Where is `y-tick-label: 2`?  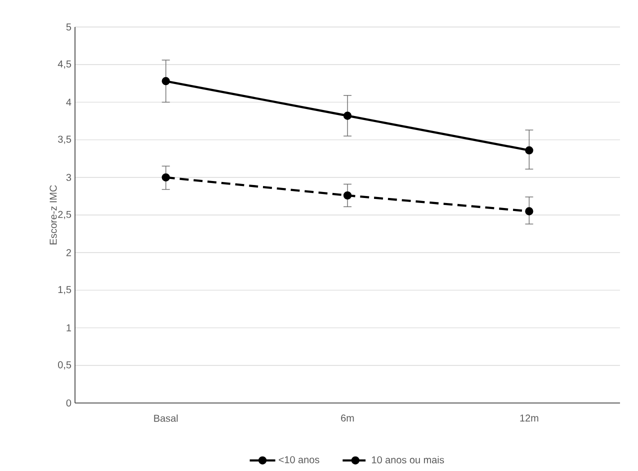
y-tick-label: 2 is located at coordinates (68, 252).